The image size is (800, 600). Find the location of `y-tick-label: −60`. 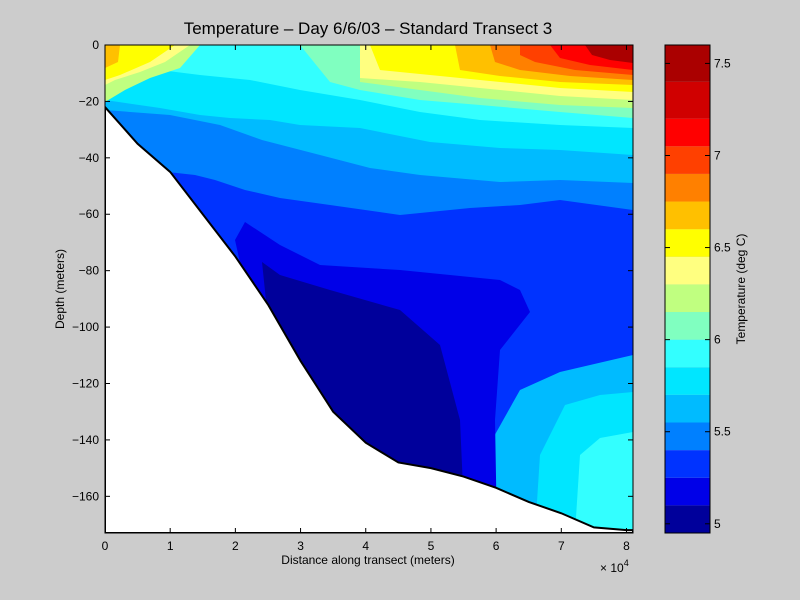

y-tick-label: −60 is located at coordinates (89, 214).